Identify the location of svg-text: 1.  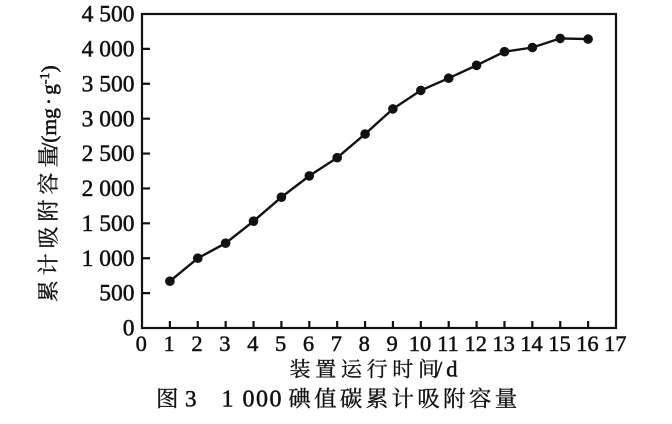
(168, 343).